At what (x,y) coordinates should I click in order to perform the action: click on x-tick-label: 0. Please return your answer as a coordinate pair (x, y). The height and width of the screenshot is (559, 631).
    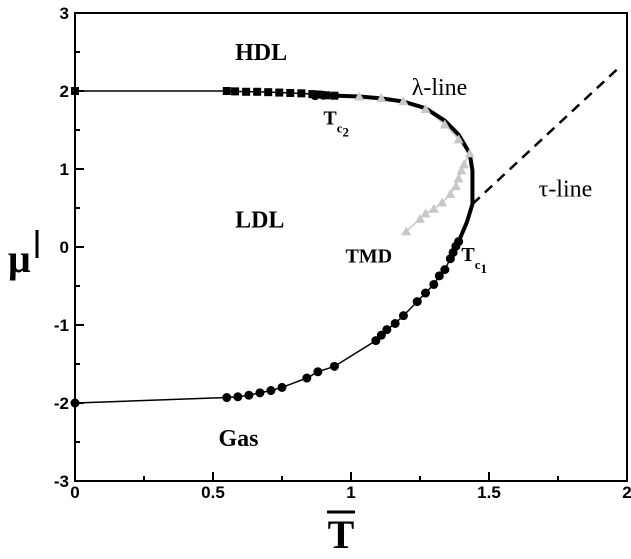
    Looking at the image, I should click on (74, 492).